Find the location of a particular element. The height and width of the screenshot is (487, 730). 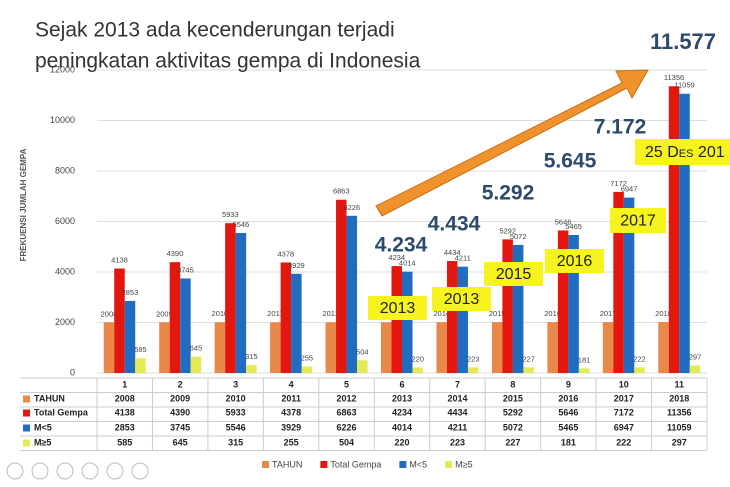

year-tag-label: 2015 is located at coordinates (514, 274).